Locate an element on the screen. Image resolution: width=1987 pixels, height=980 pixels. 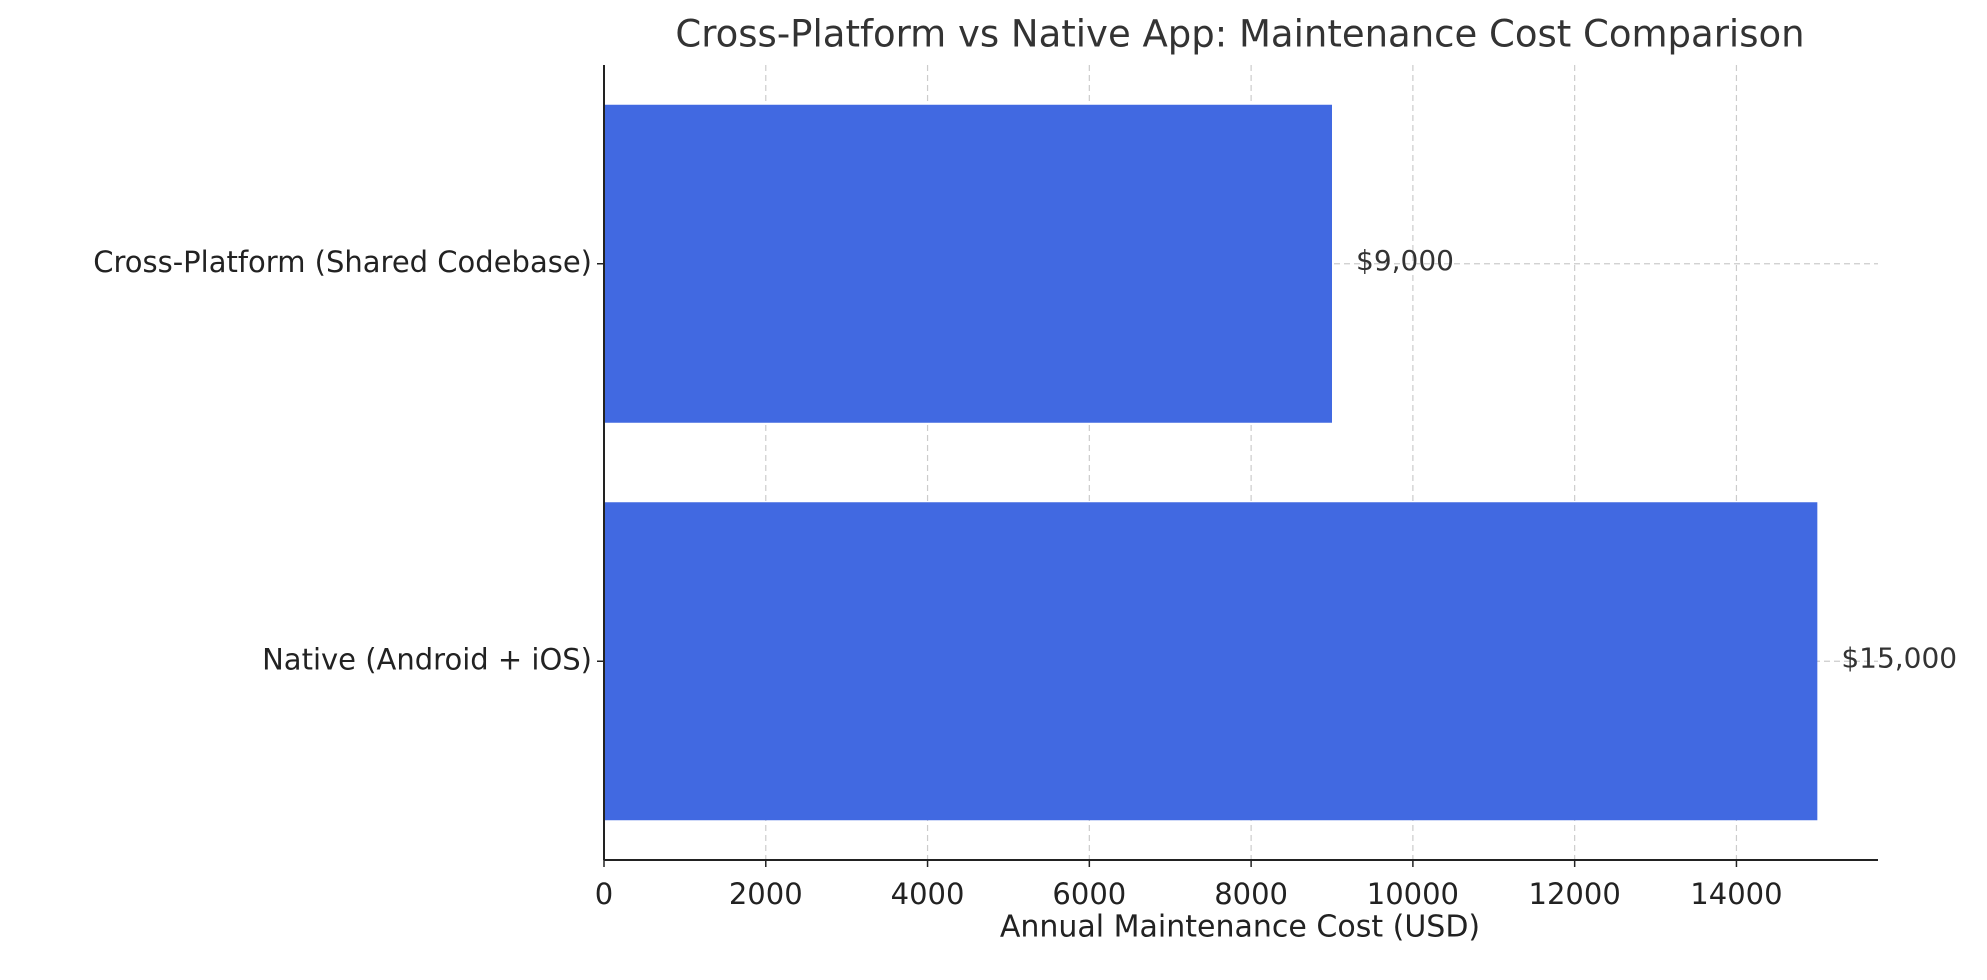
x-tick-label: 14000 is located at coordinates (1736, 894).